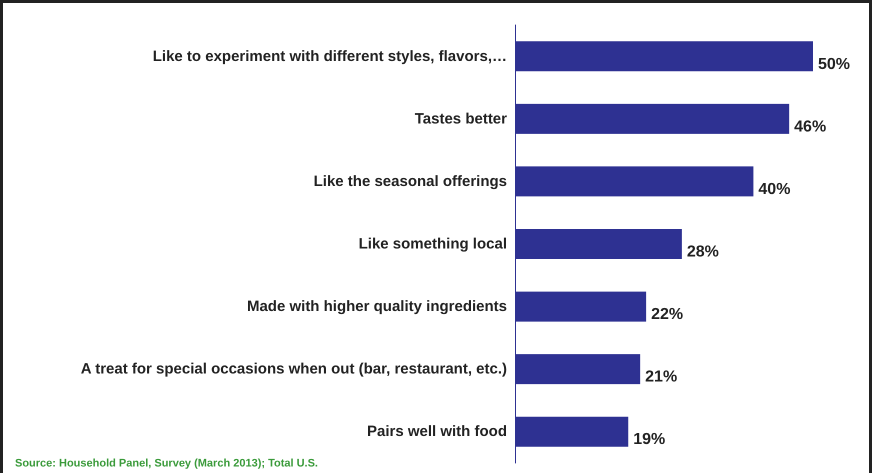 The width and height of the screenshot is (872, 473). Describe the element at coordinates (436, 431) in the screenshot. I see `y-tick-label: Pairs well with food` at that location.